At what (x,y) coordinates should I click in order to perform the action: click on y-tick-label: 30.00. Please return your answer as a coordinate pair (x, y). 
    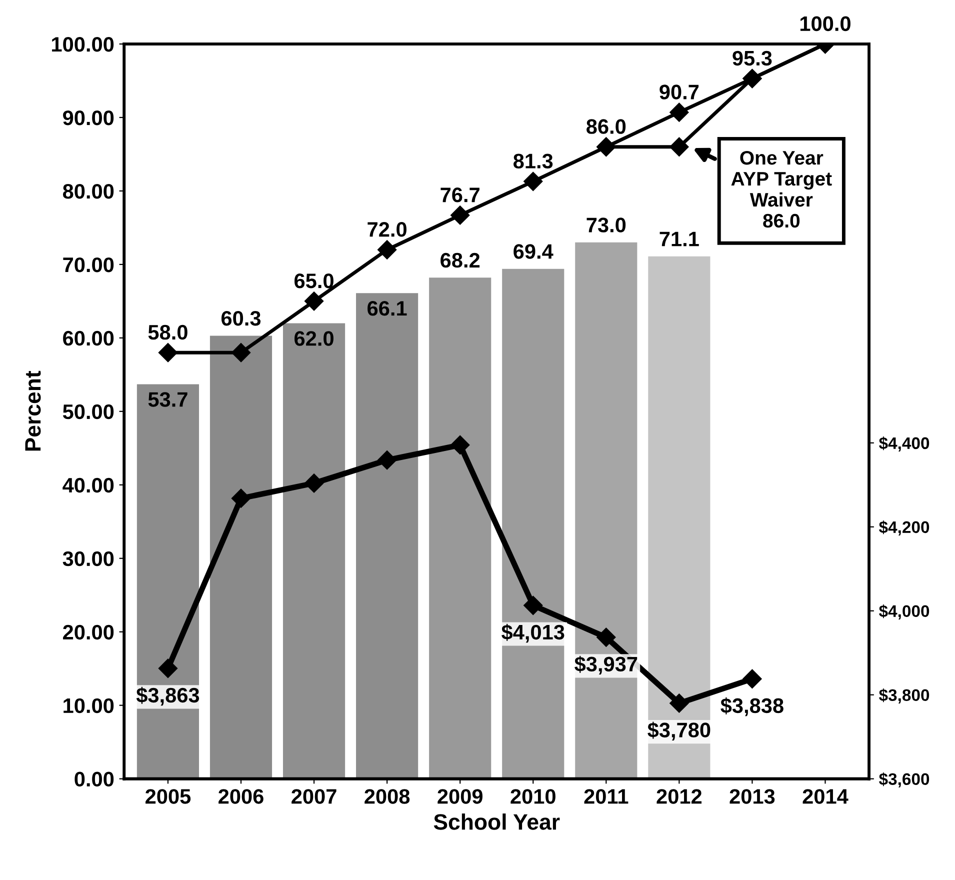
    Looking at the image, I should click on (88, 558).